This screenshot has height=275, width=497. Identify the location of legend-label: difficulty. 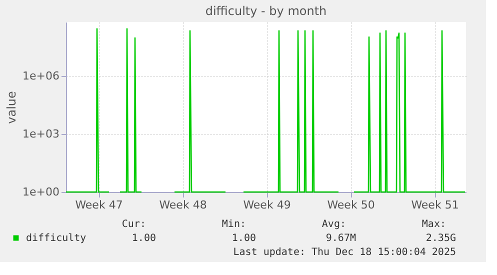
(56, 238).